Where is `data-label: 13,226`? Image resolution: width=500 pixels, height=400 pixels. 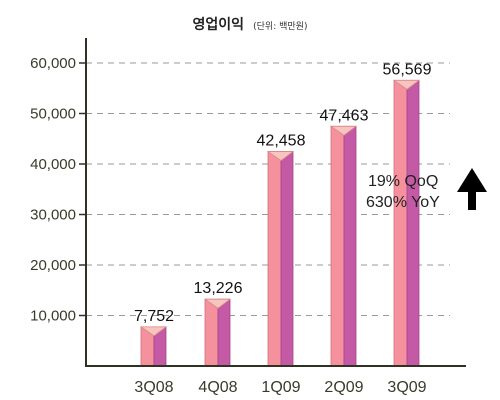 data-label: 13,226 is located at coordinates (218, 288).